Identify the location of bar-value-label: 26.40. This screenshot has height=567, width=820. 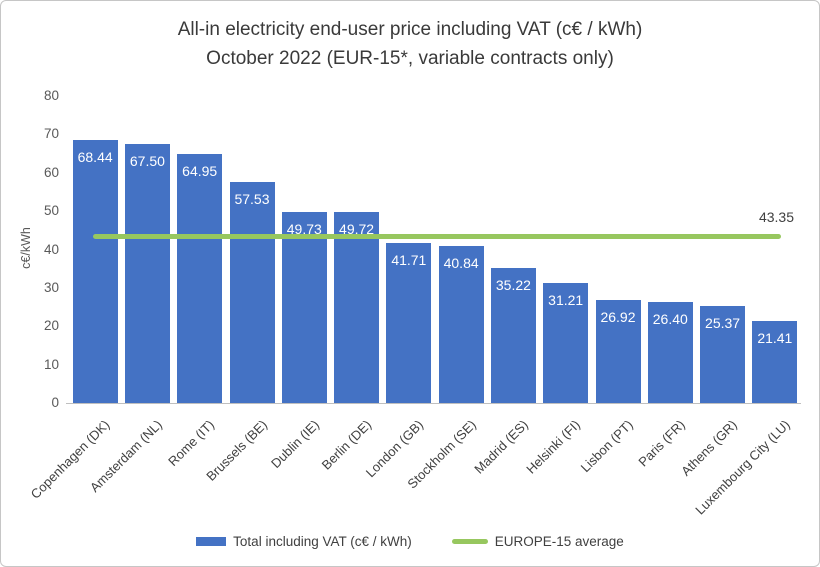
(670, 318).